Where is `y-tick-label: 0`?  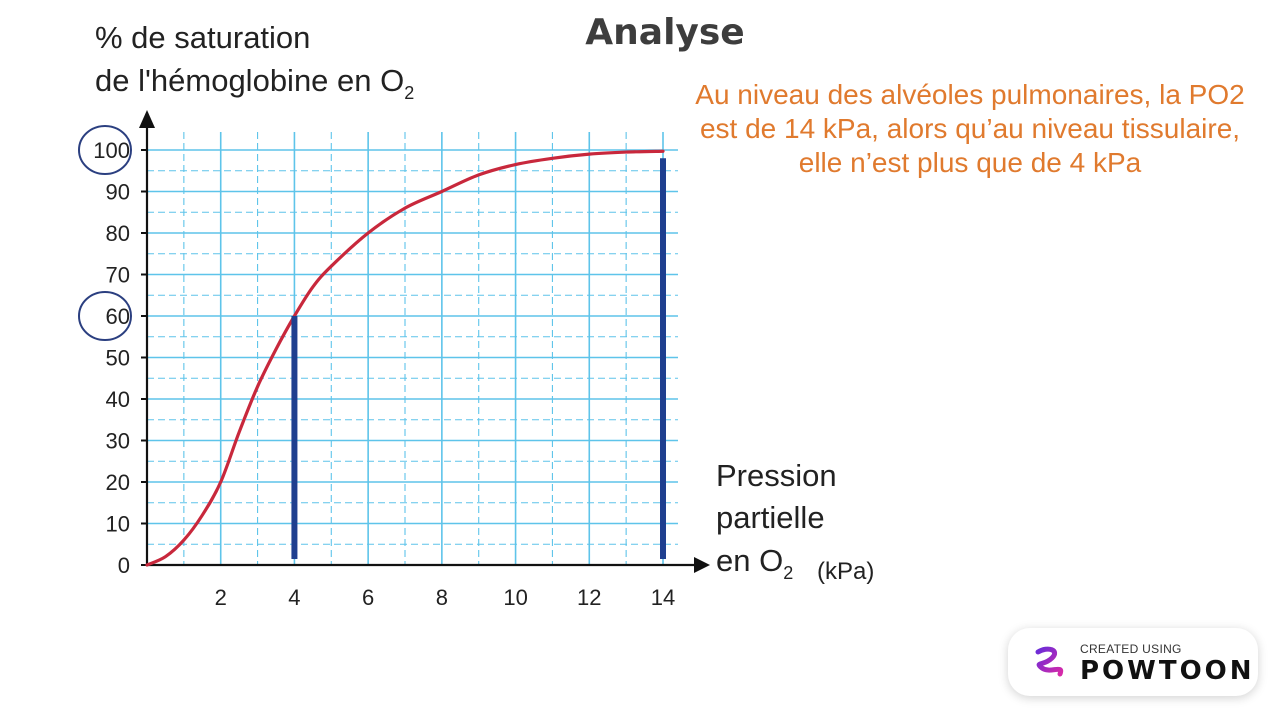 y-tick-label: 0 is located at coordinates (124, 565).